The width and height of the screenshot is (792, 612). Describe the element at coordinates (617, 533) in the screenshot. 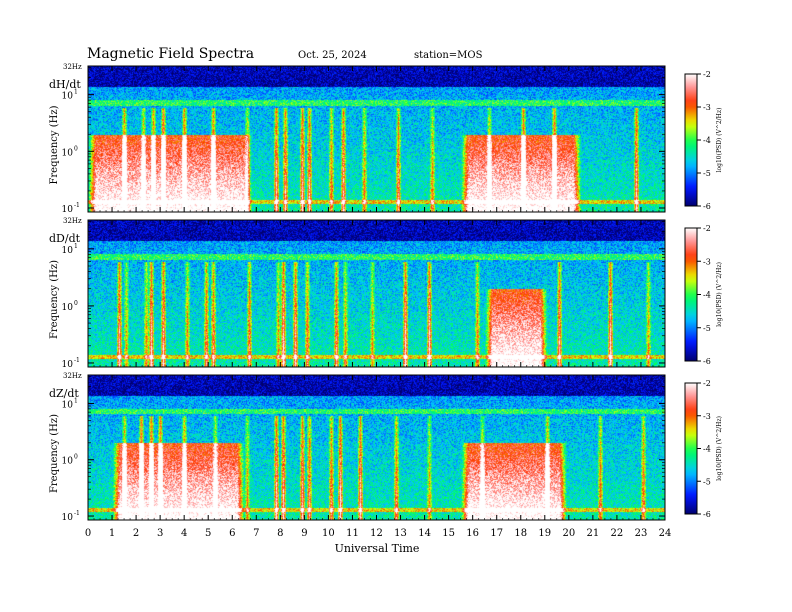

I see `x-tick-label: 22` at that location.